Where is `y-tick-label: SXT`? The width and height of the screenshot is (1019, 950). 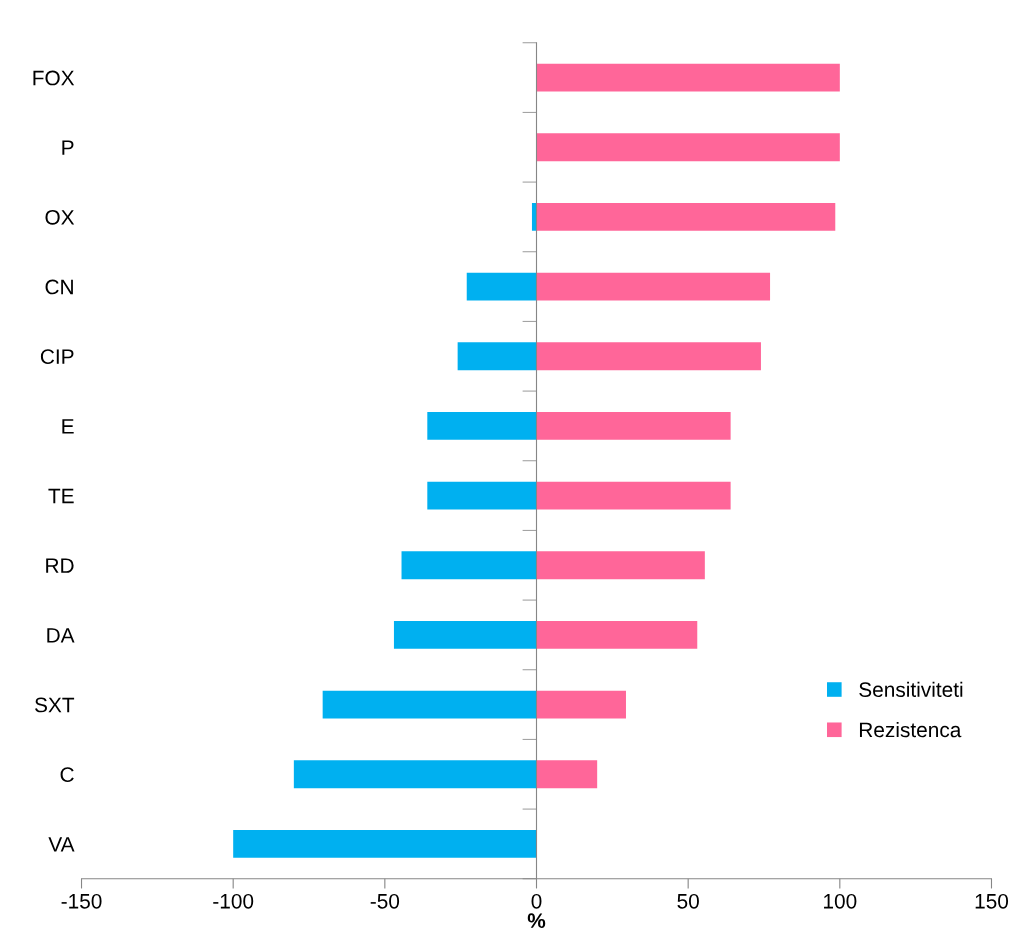 y-tick-label: SXT is located at coordinates (55, 705).